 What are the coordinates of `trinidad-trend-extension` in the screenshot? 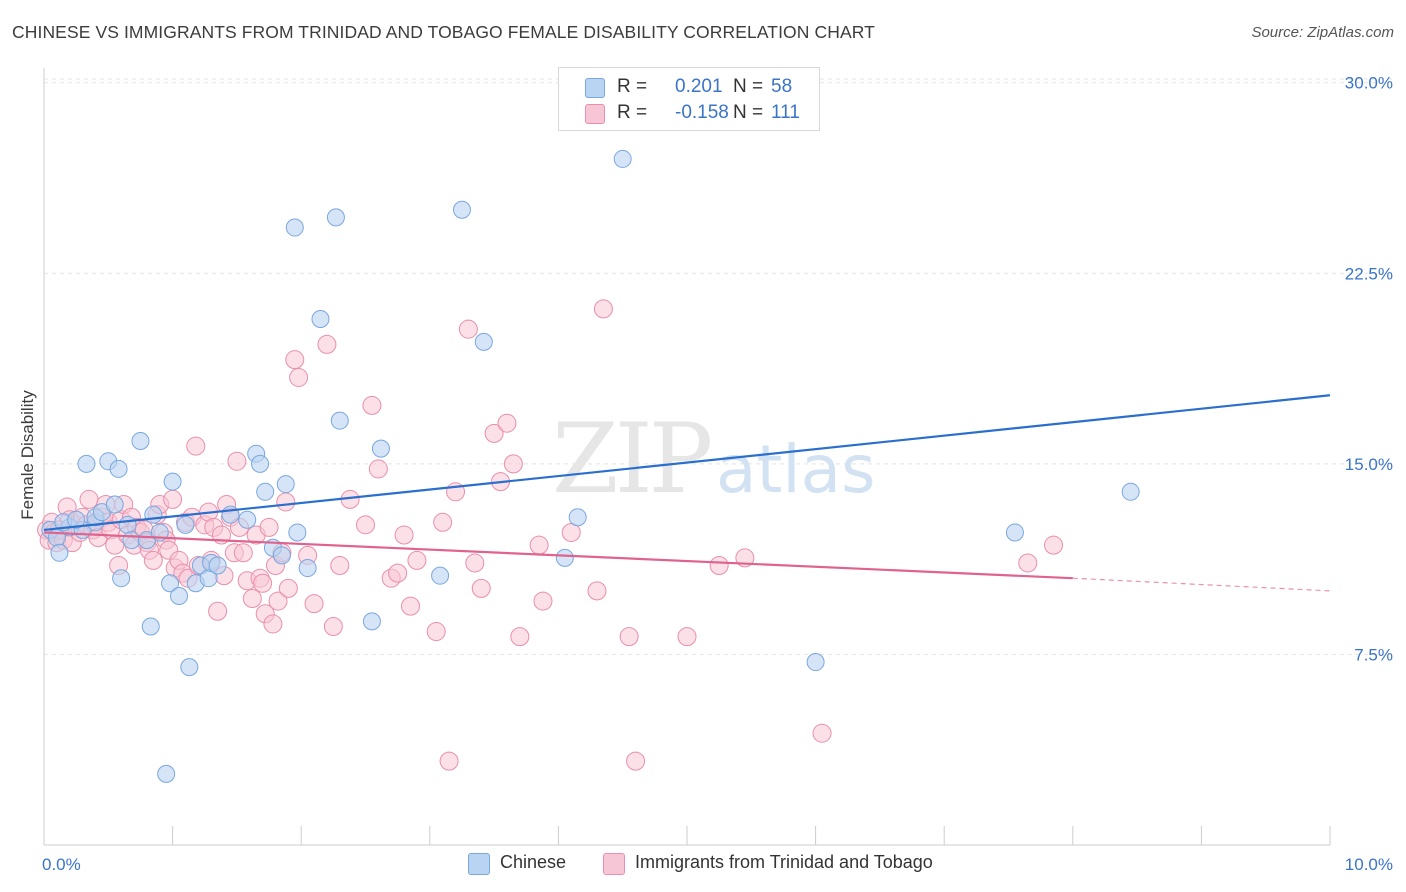 It's located at (1201, 584).